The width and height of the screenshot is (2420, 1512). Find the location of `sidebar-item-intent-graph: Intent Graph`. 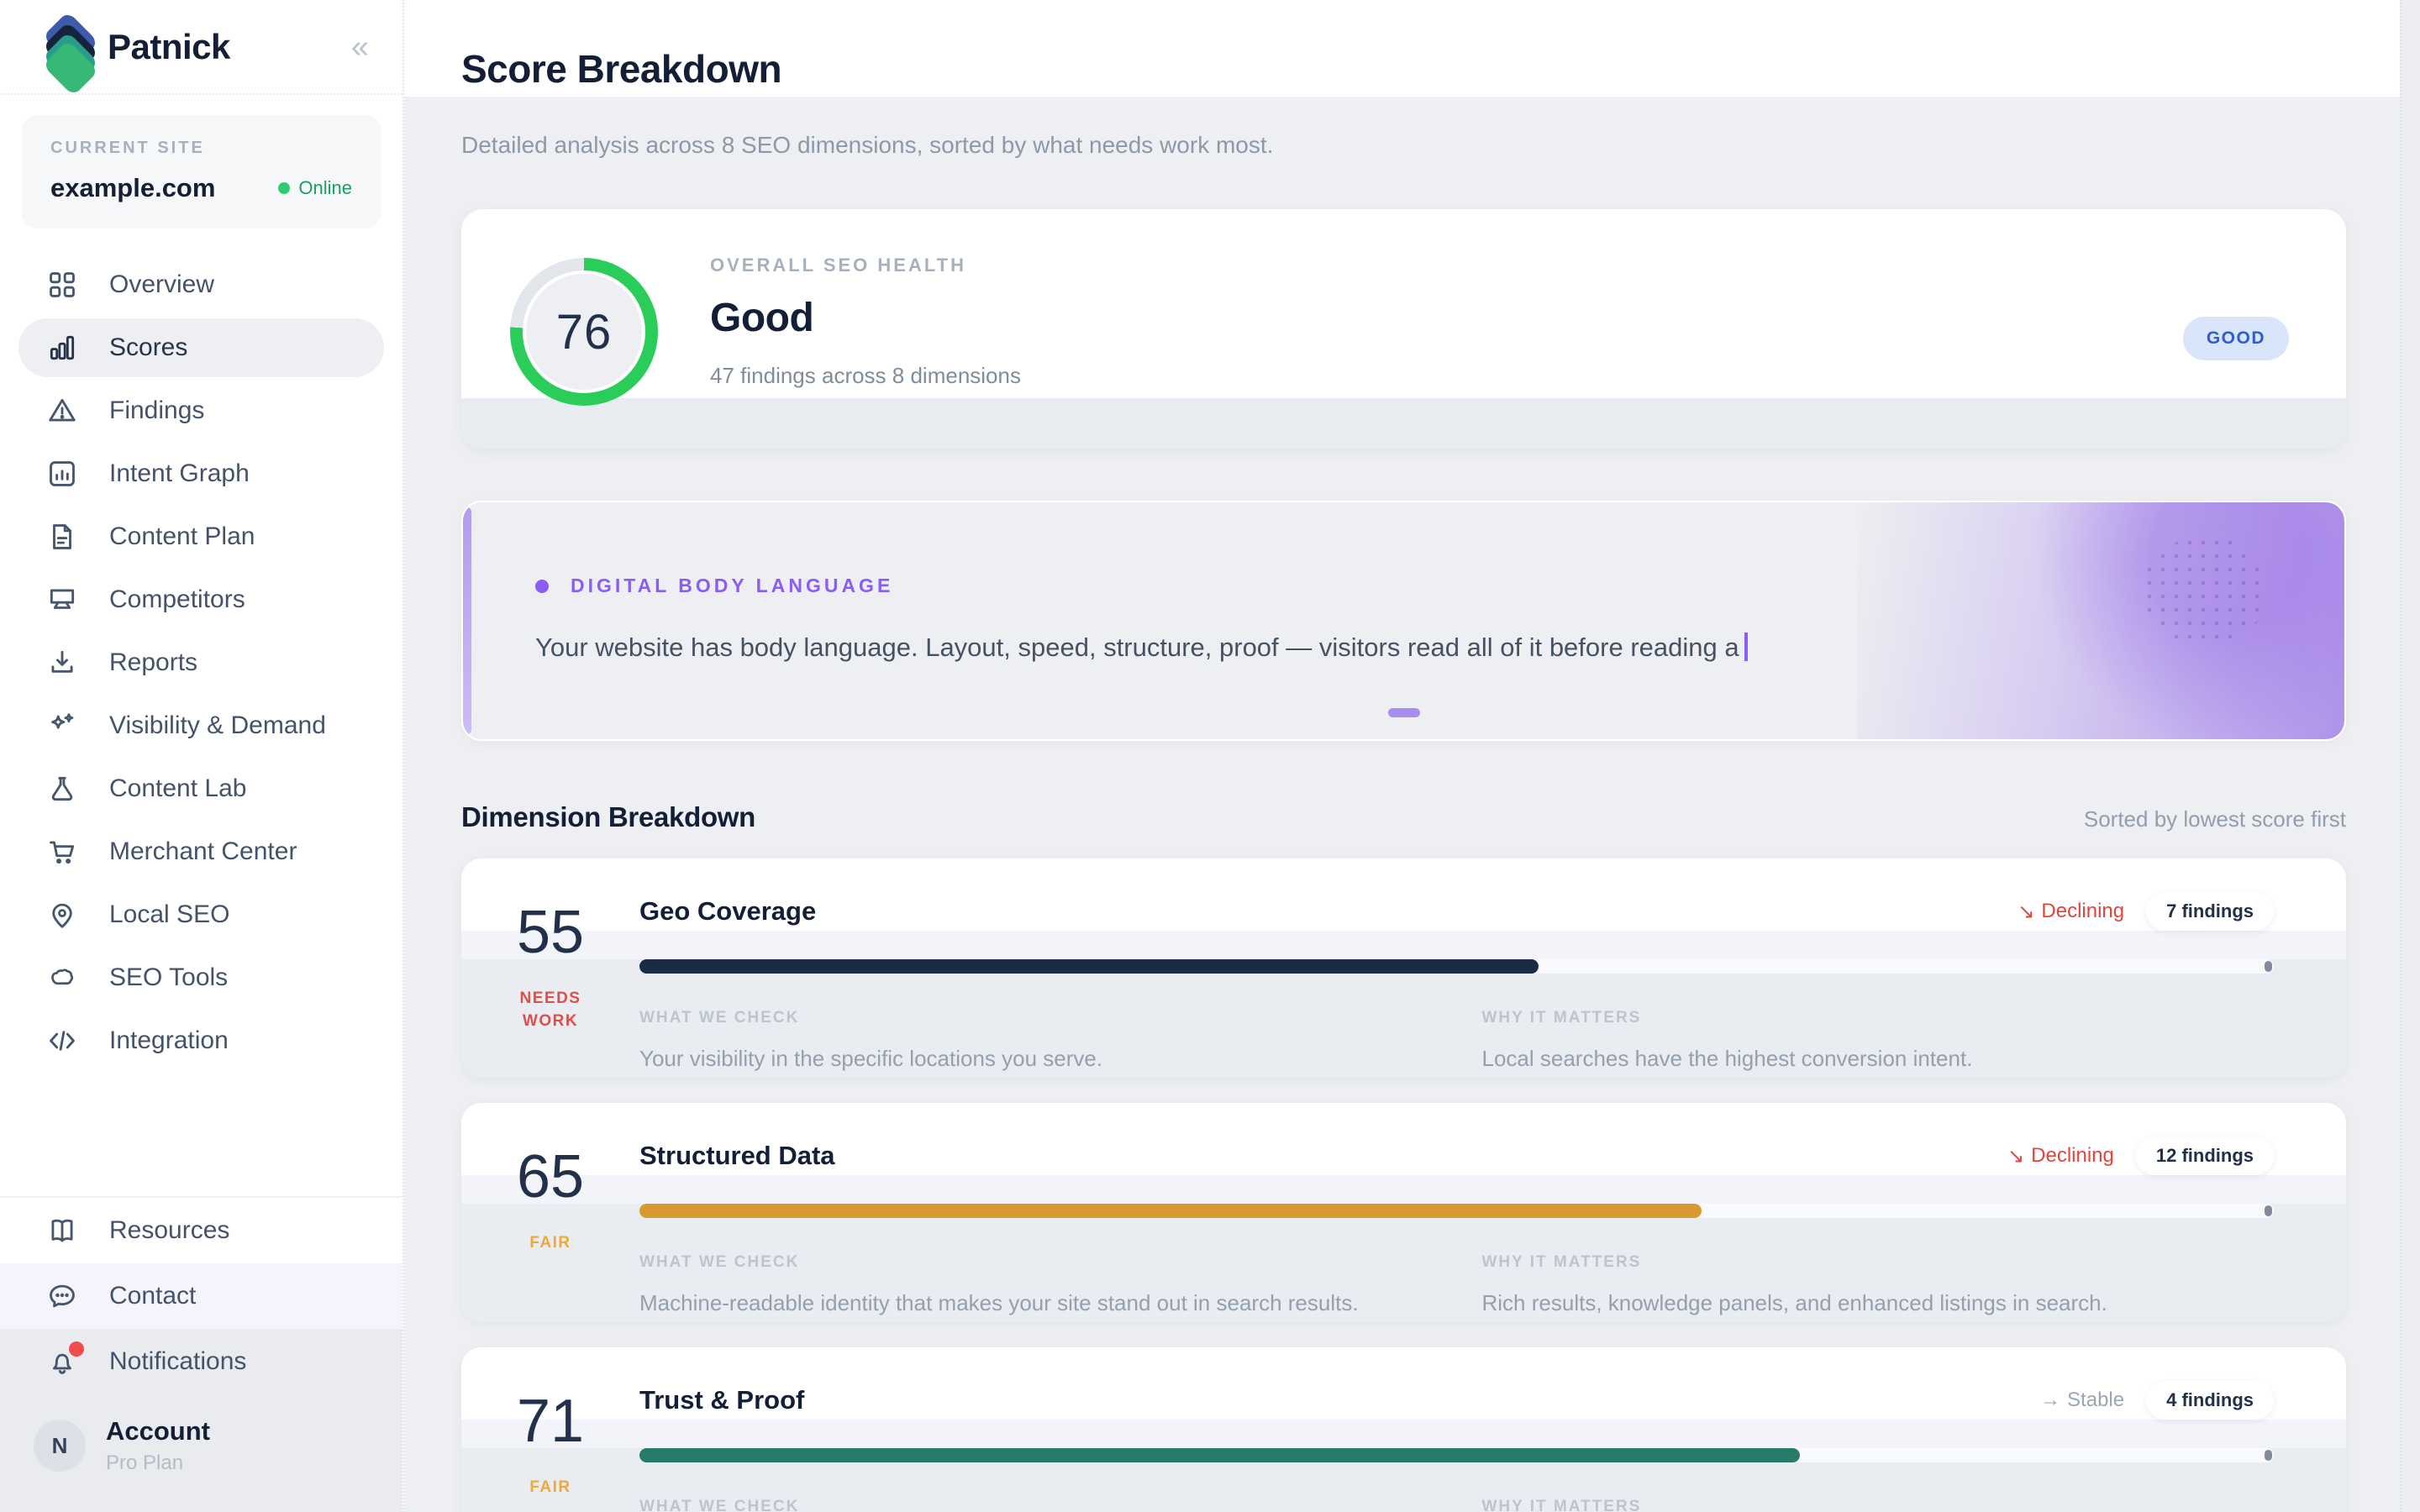

sidebar-item-intent-graph: Intent Graph is located at coordinates (201, 473).